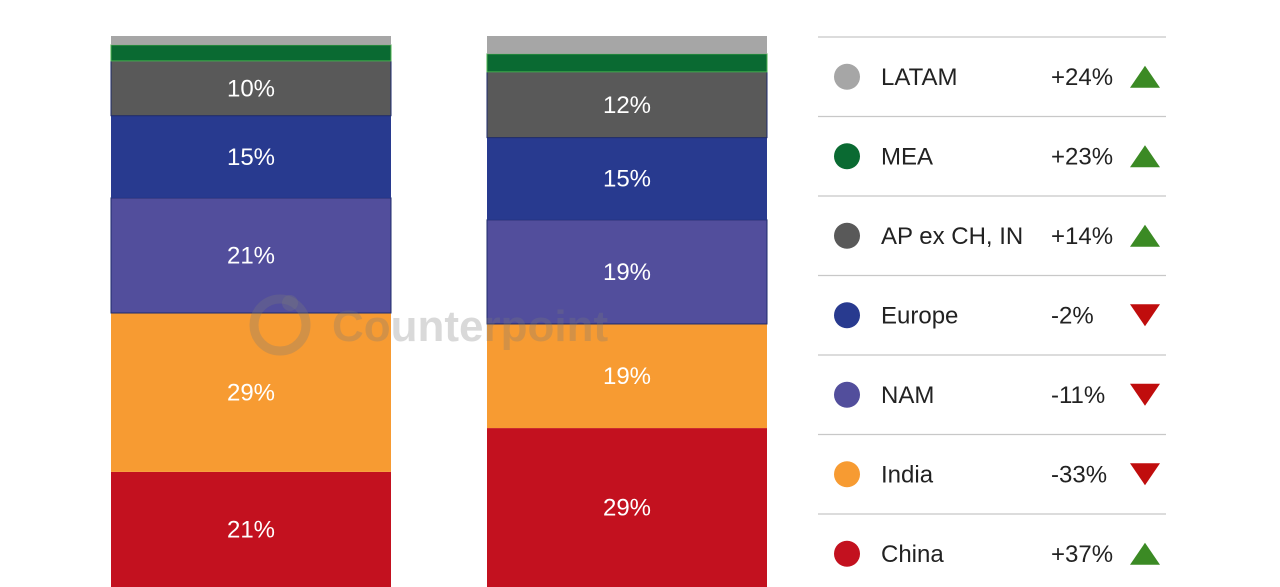  What do you see at coordinates (907, 474) in the screenshot?
I see `legend-label-india: India` at bounding box center [907, 474].